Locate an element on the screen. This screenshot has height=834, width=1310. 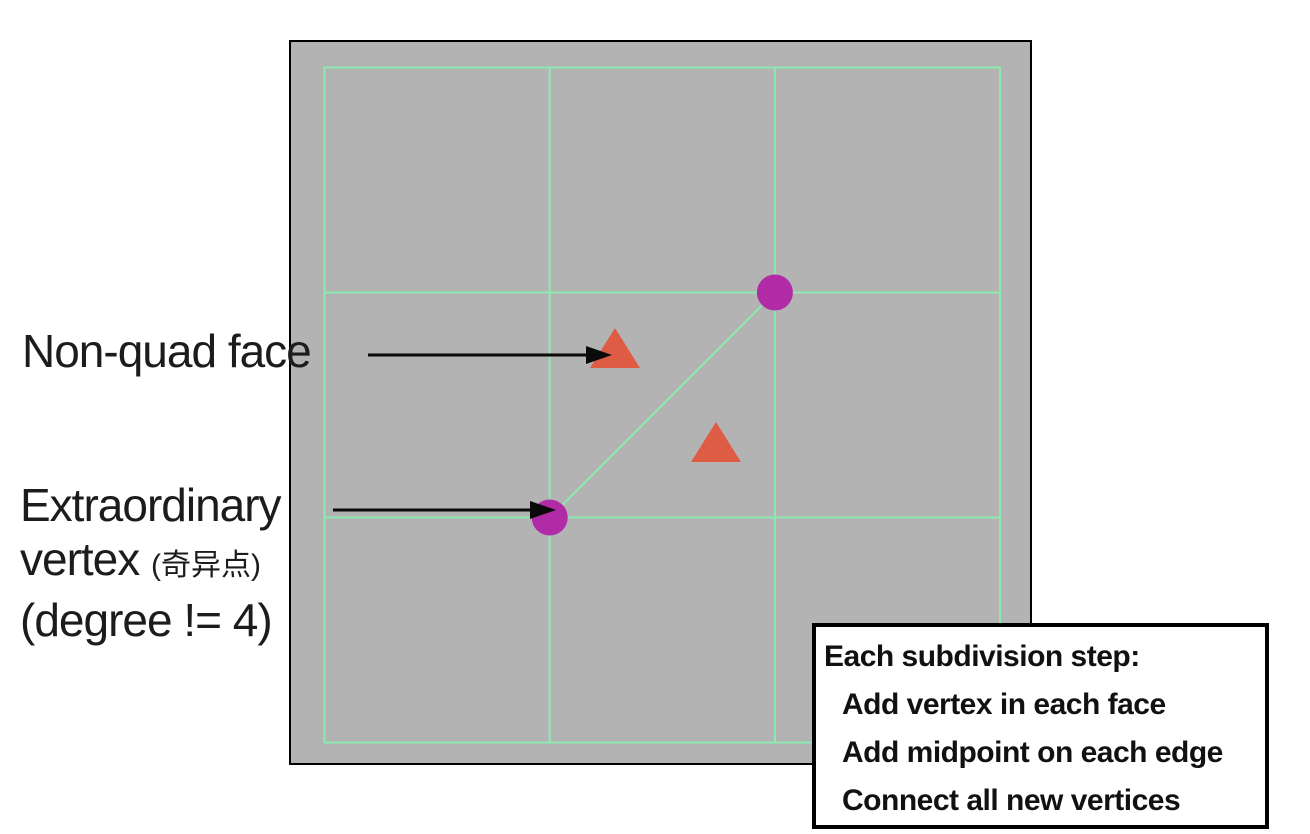
extraordinary-label-line2-cn: (奇异点) is located at coordinates (206, 565).